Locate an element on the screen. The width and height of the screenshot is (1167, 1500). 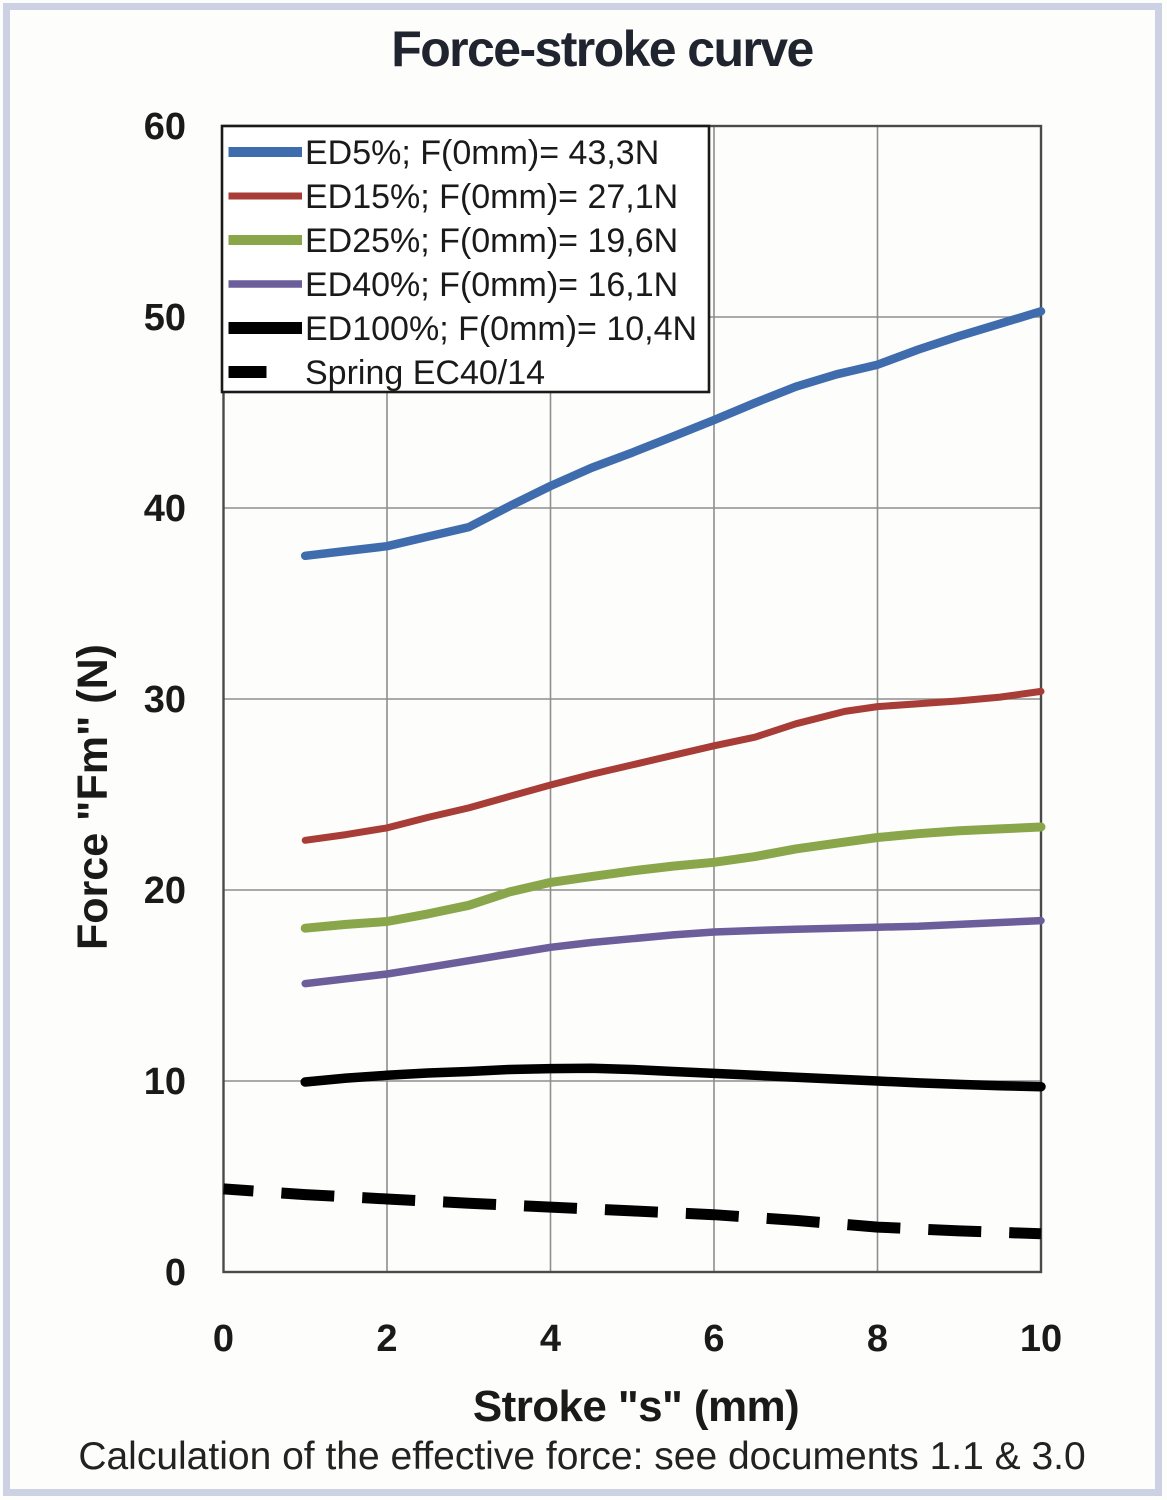
svg-text: 2 is located at coordinates (386, 1339).